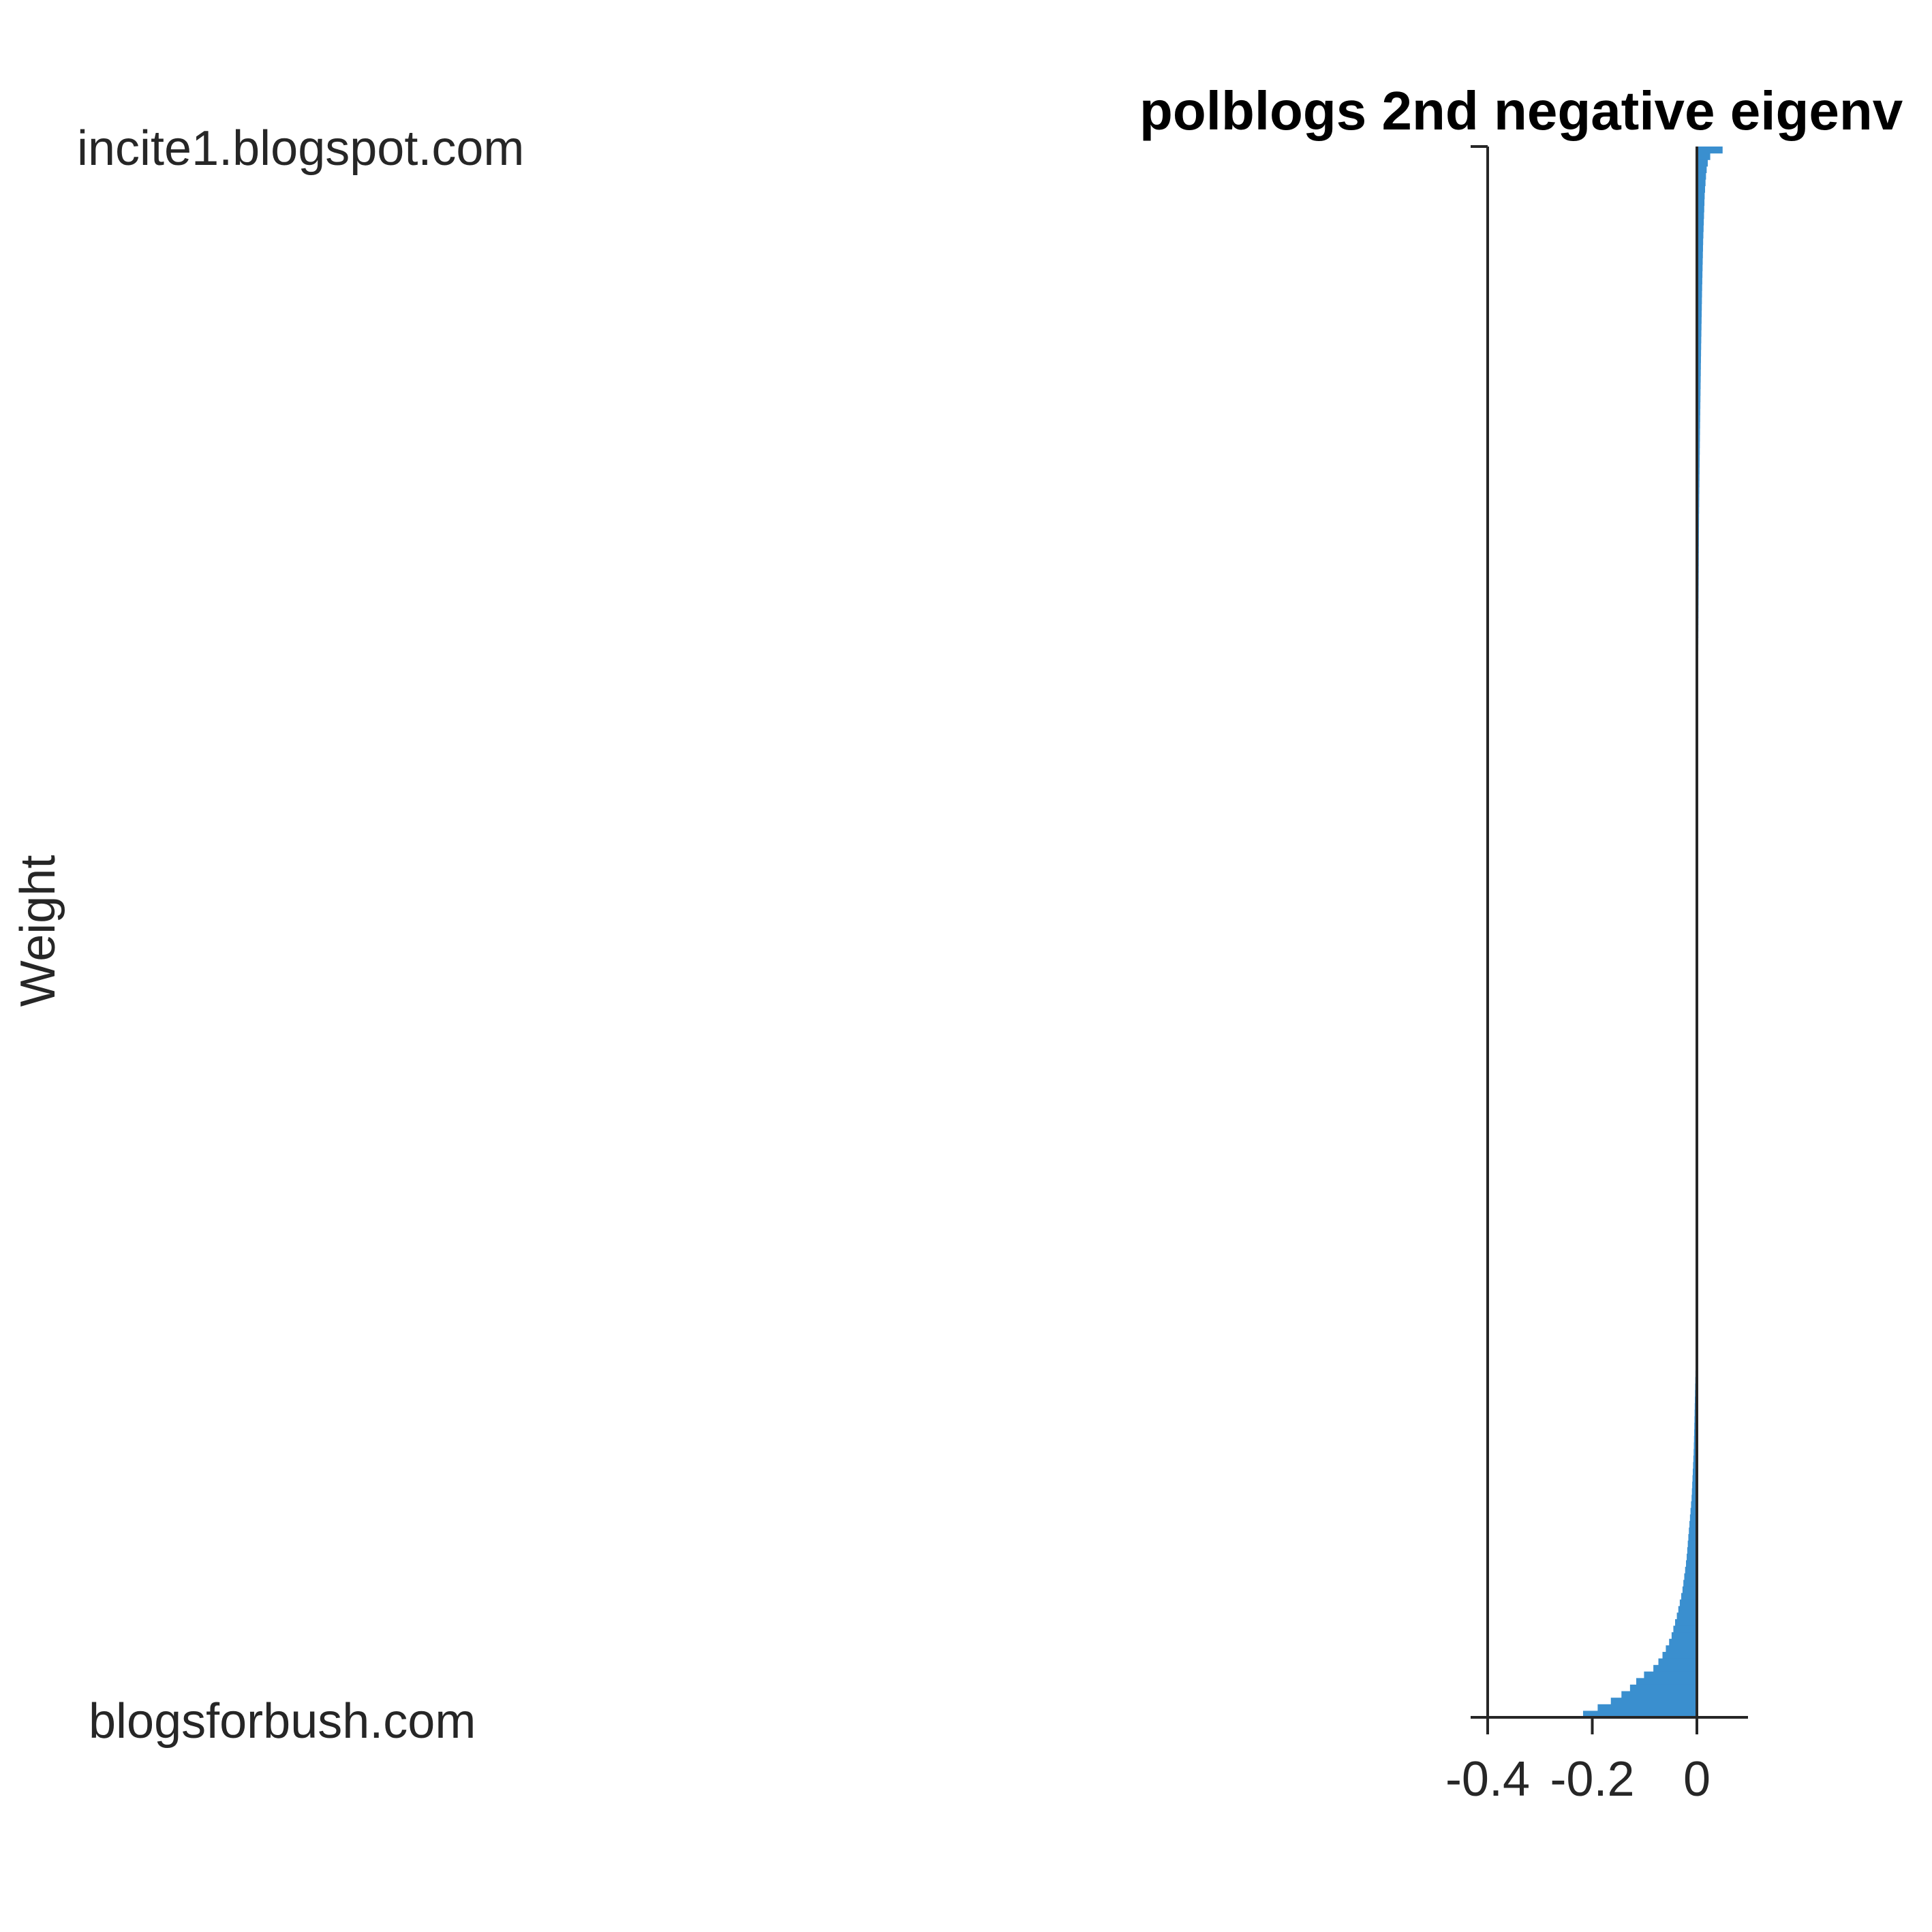 The height and width of the screenshot is (1932, 1932). Describe the element at coordinates (300, 148) in the screenshot. I see `category-label-top: incite1.blogspot.com` at that location.